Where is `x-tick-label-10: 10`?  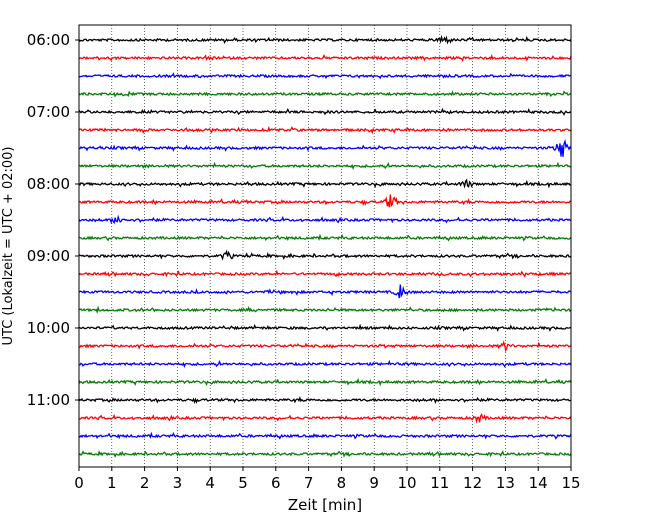 x-tick-label-10: 10 is located at coordinates (406, 483).